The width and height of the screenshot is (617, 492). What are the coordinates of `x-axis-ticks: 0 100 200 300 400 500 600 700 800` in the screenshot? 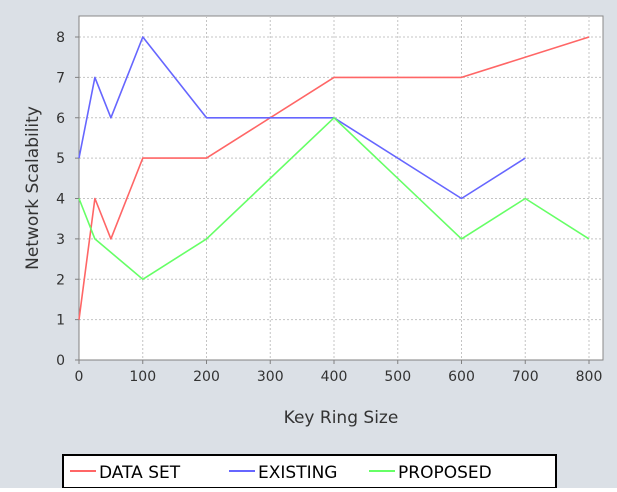 It's located at (339, 372).